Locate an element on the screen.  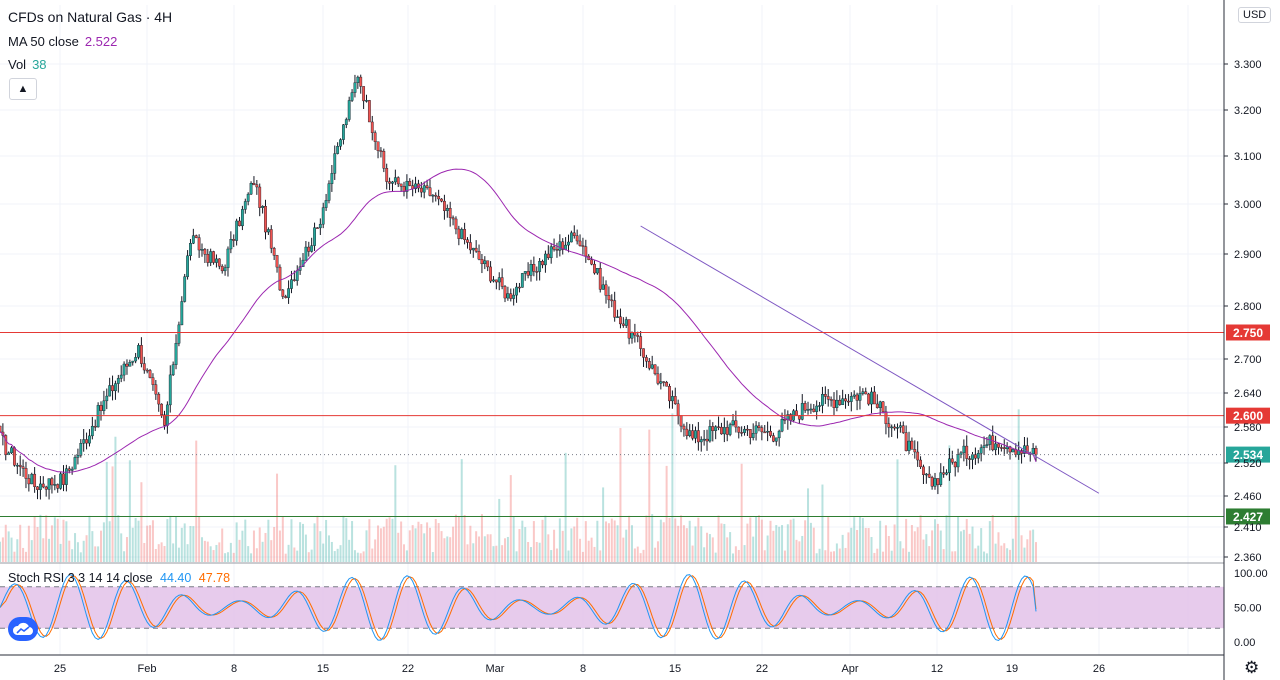
vol-legend: Vol 38 is located at coordinates (27, 64).